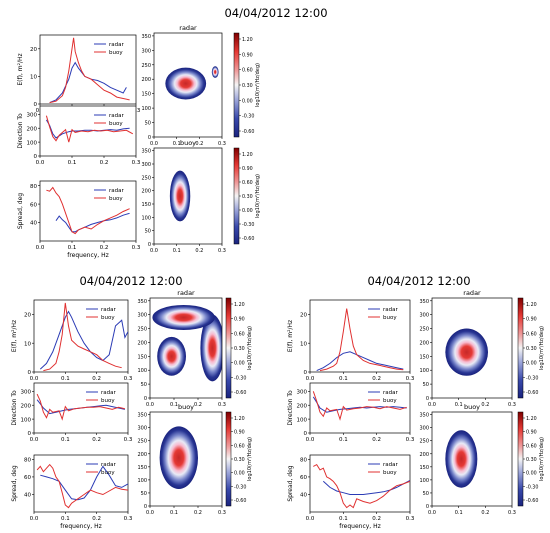  I want to click on y-tick-label: 10, so click(27, 344).